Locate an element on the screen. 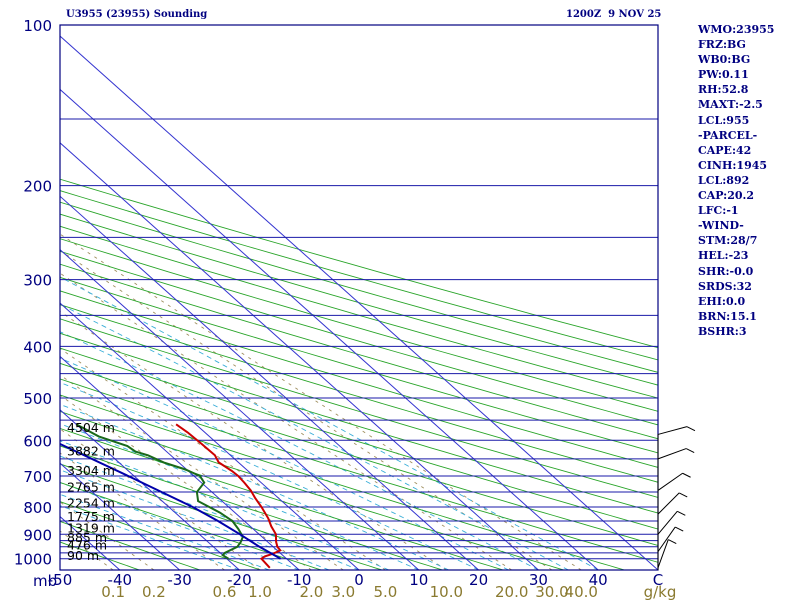 The width and height of the screenshot is (800, 600). pressure-label: 1000 is located at coordinates (33, 560).